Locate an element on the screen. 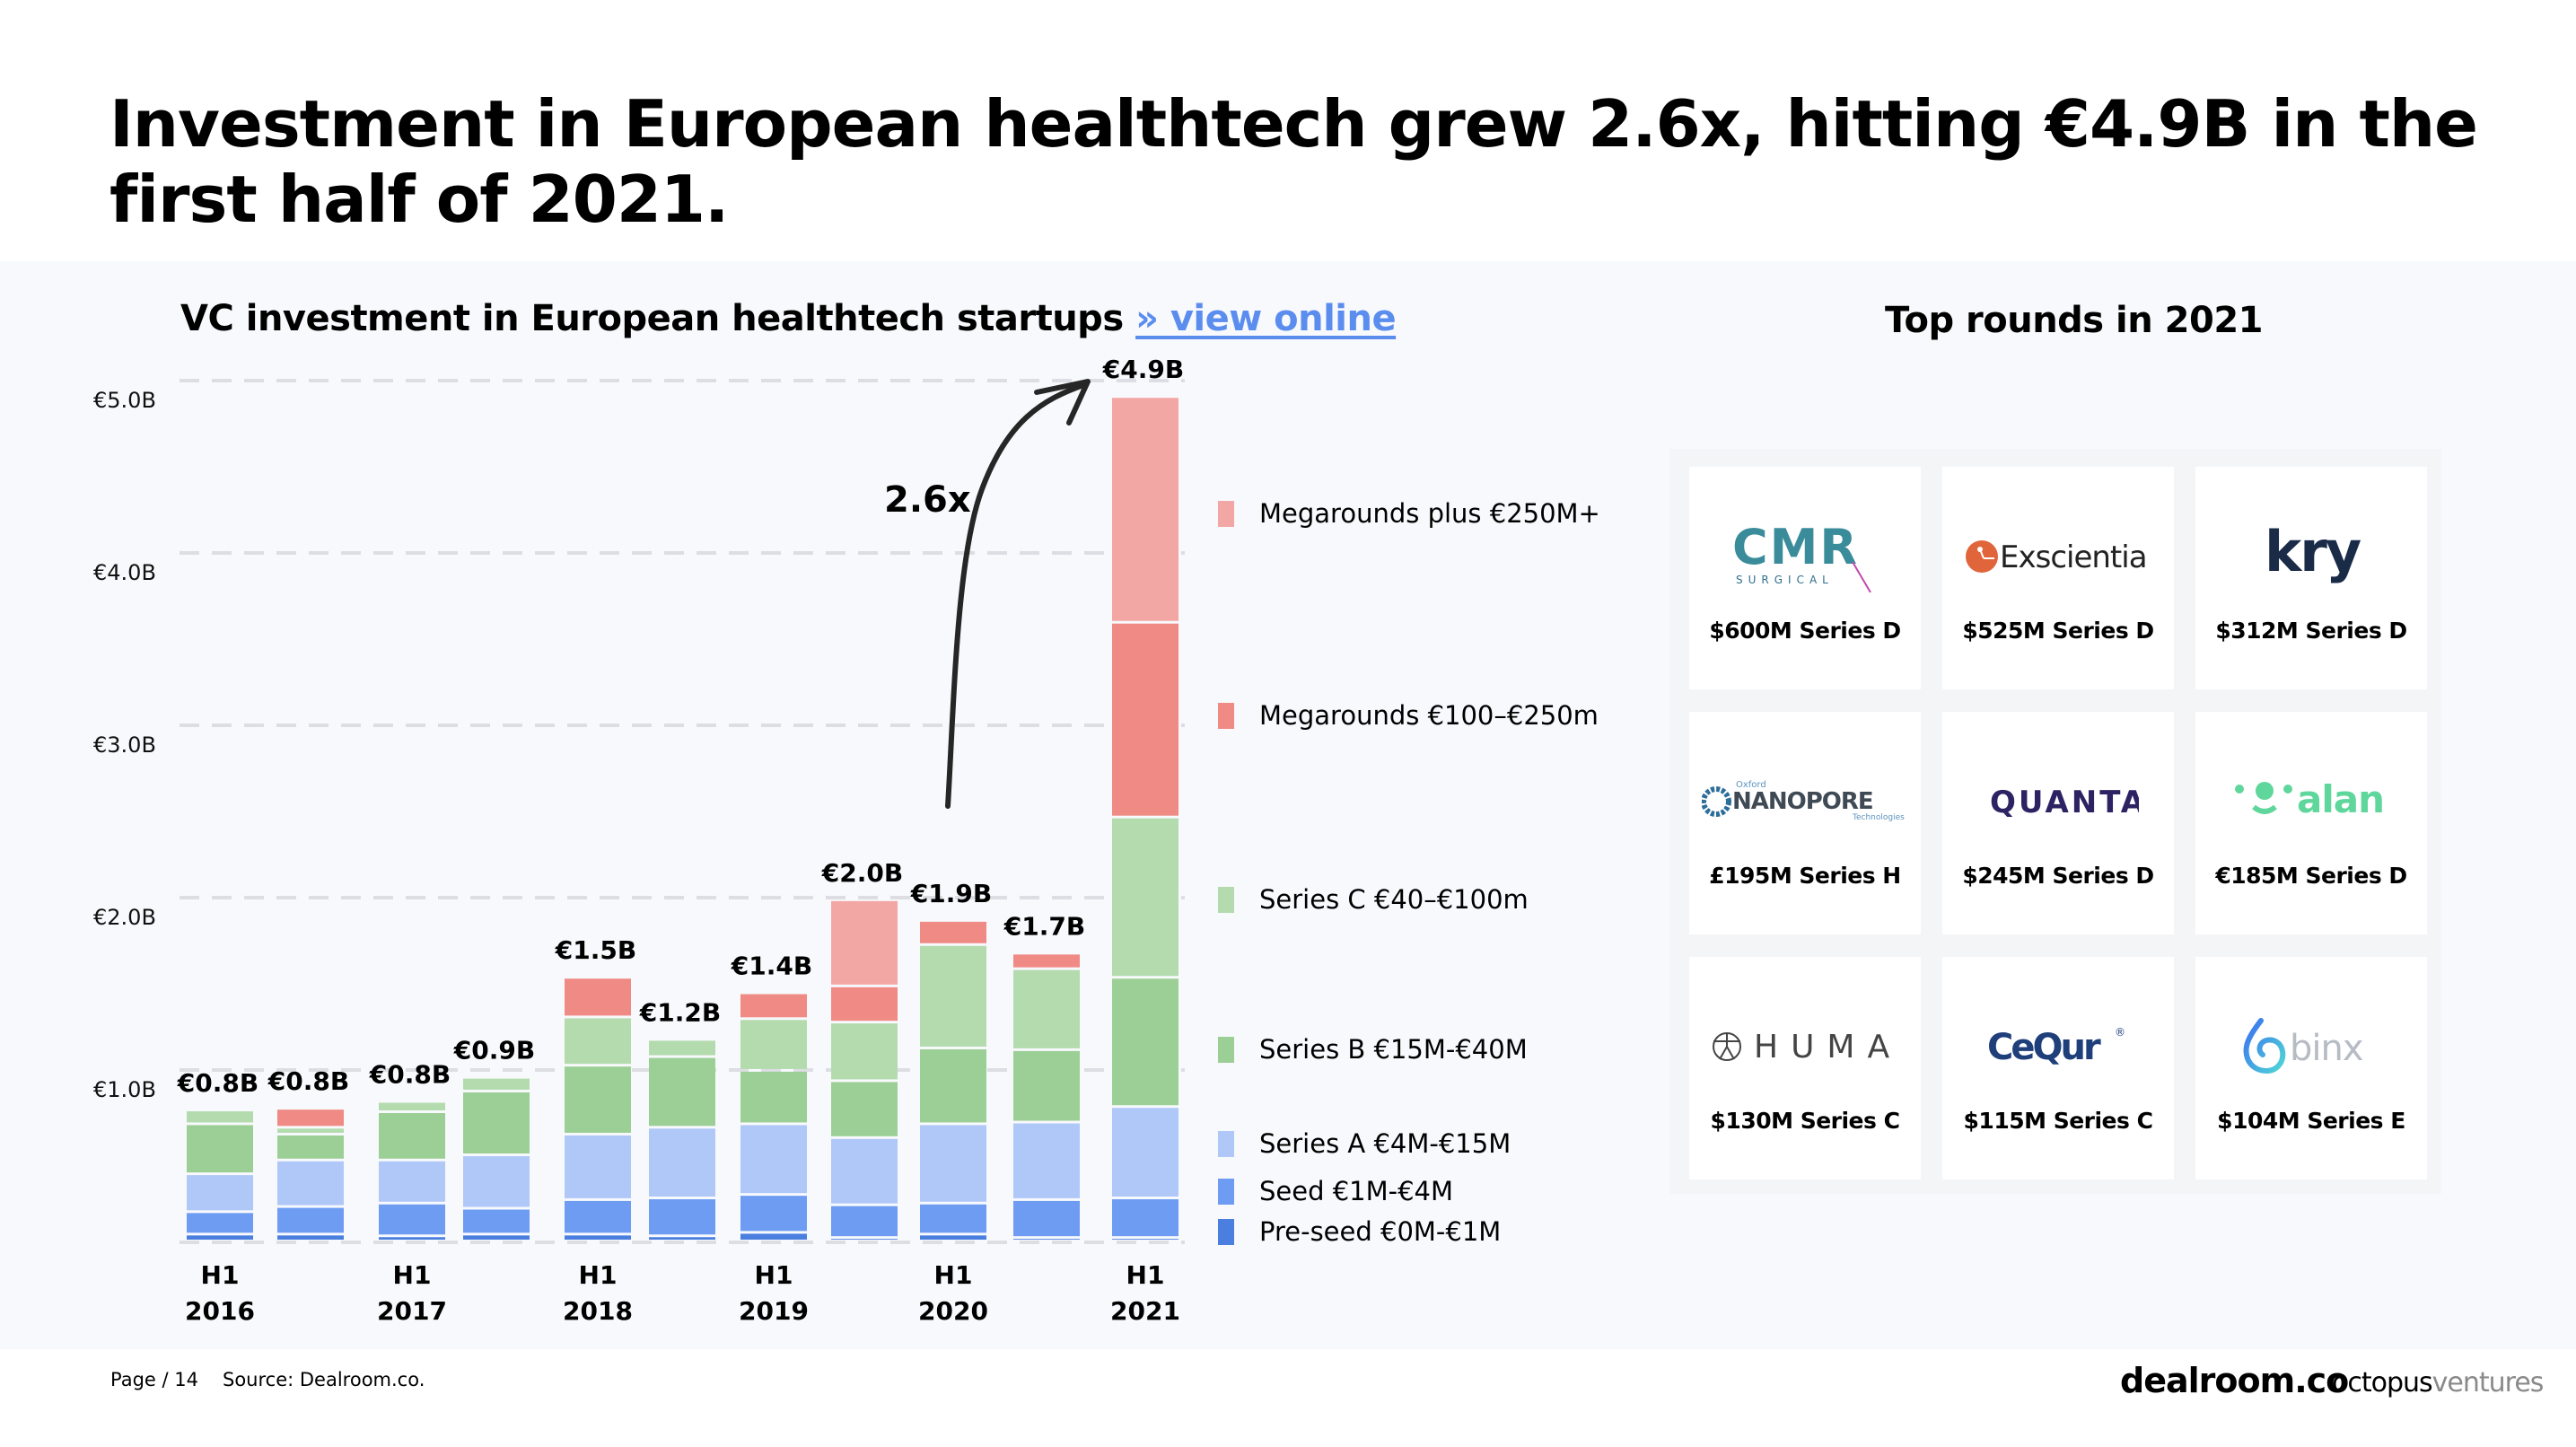 Image resolution: width=2576 pixels, height=1447 pixels. round-amount: €185M Series D is located at coordinates (2311, 876).